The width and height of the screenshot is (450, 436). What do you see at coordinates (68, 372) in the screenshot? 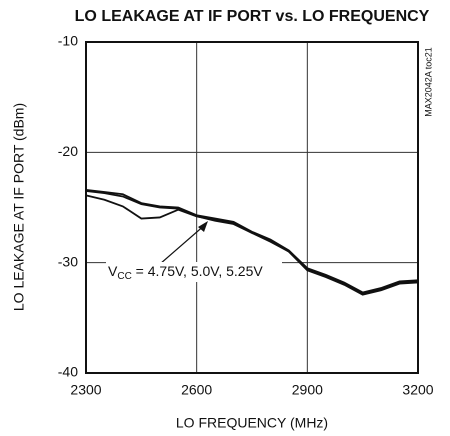
I see `y-tick-label: -40` at bounding box center [68, 372].